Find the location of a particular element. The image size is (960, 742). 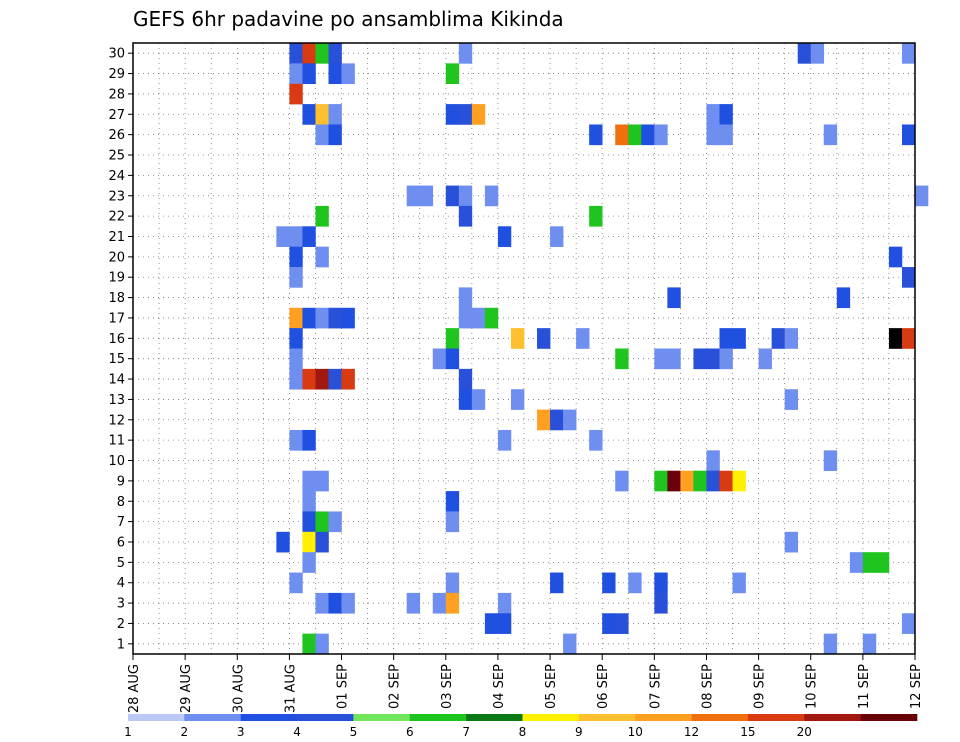

x-tick-label: 10 SEP is located at coordinates (812, 686).